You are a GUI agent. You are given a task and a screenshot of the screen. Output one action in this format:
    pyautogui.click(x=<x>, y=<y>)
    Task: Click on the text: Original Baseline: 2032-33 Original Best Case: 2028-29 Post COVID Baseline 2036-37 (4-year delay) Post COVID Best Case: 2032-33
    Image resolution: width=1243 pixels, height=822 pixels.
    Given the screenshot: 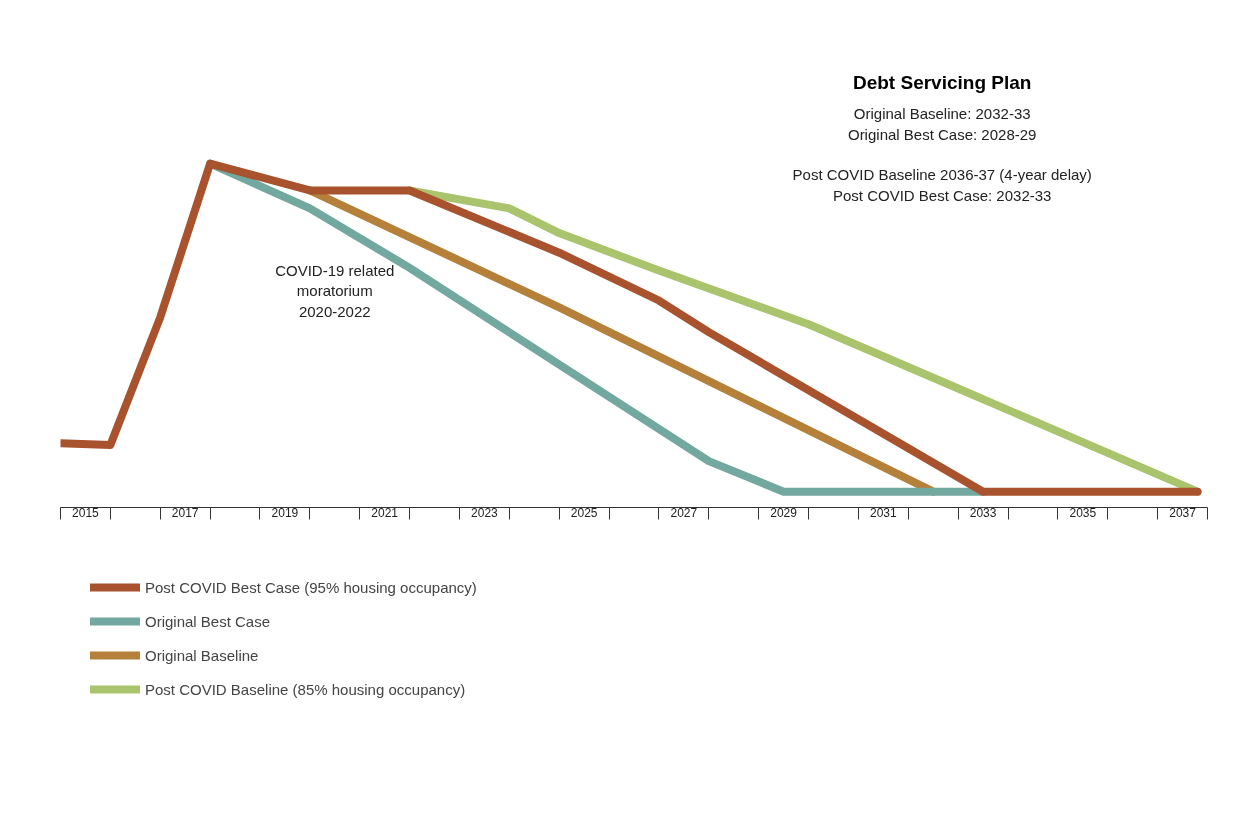 What is the action you would take?
    pyautogui.click(x=942, y=154)
    